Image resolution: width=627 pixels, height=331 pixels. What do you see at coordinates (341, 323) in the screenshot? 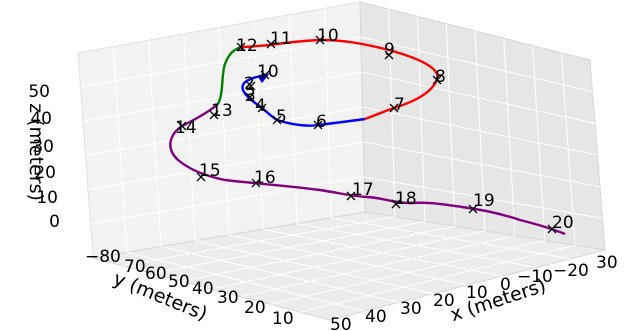
I see `x-tick-label: 50` at bounding box center [341, 323].